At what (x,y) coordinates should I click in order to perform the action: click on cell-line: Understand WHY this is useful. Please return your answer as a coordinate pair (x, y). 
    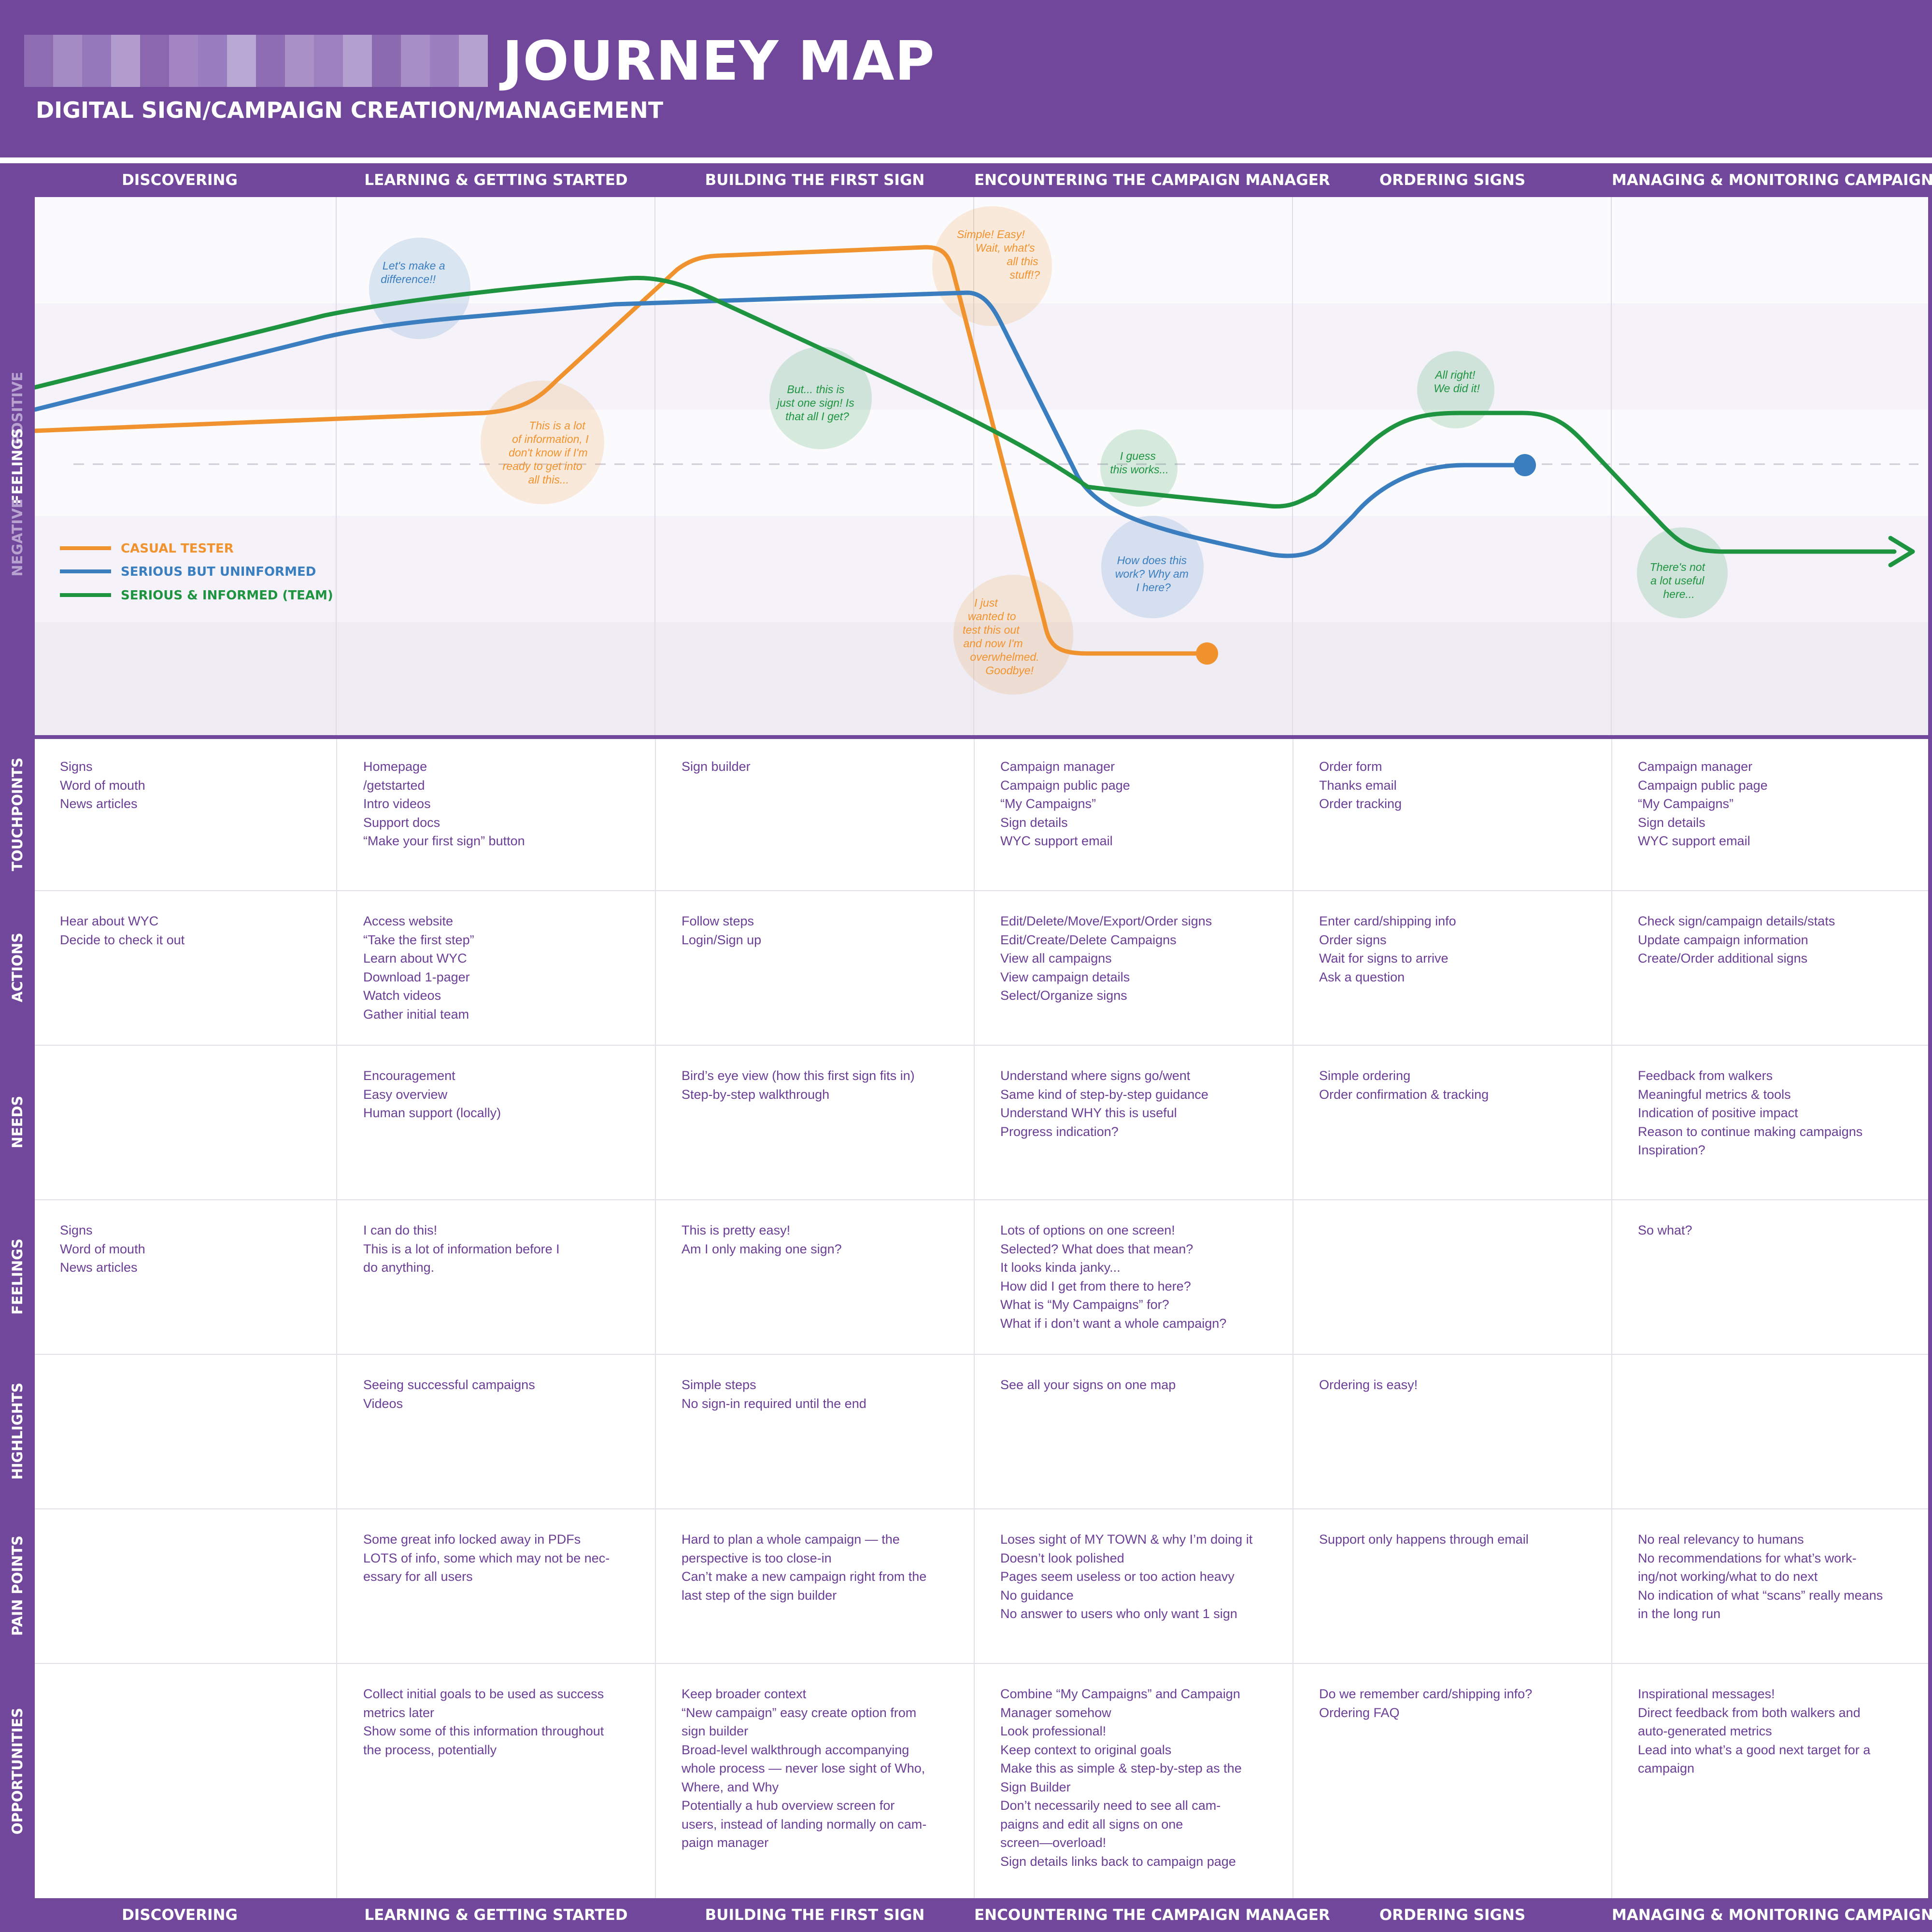
    Looking at the image, I should click on (1088, 1113).